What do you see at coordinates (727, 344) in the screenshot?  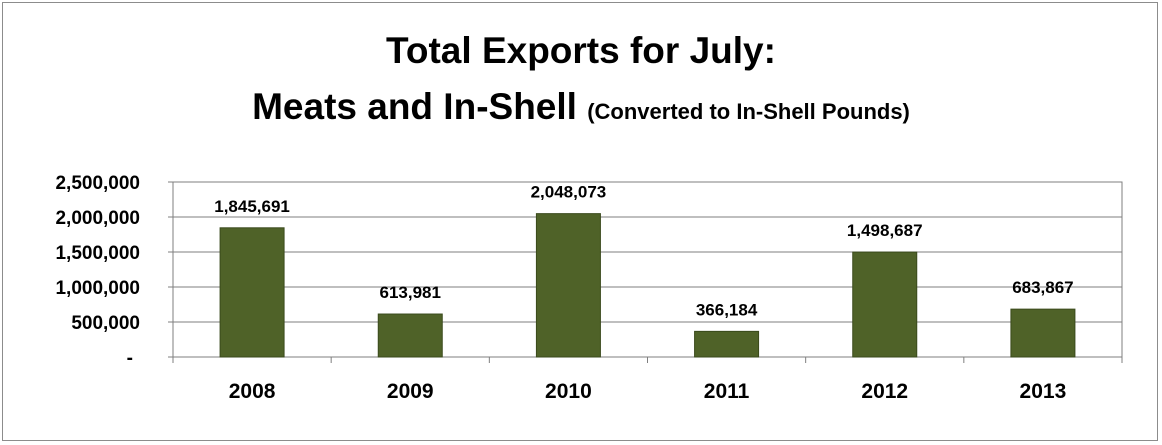 I see `bar-2011` at bounding box center [727, 344].